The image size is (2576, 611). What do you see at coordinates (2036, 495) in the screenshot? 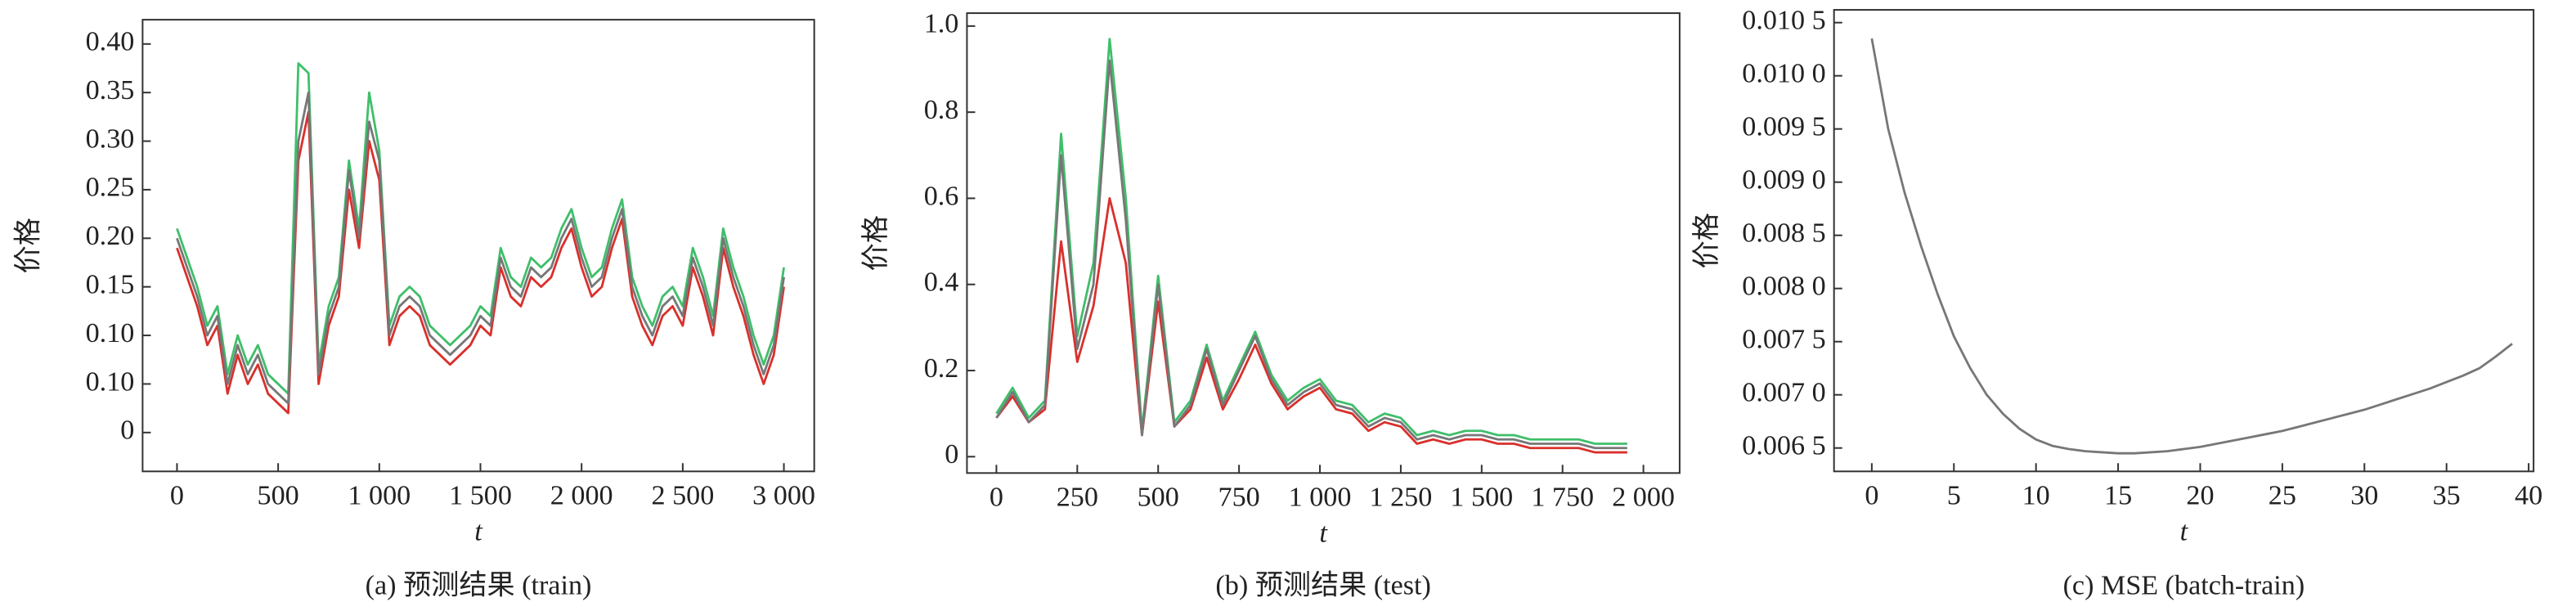
I see `x-tick-label: 10` at bounding box center [2036, 495].